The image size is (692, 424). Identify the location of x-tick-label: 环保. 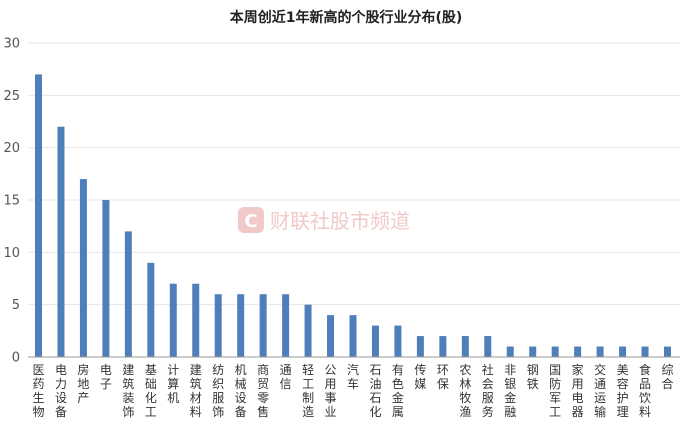
(443, 377).